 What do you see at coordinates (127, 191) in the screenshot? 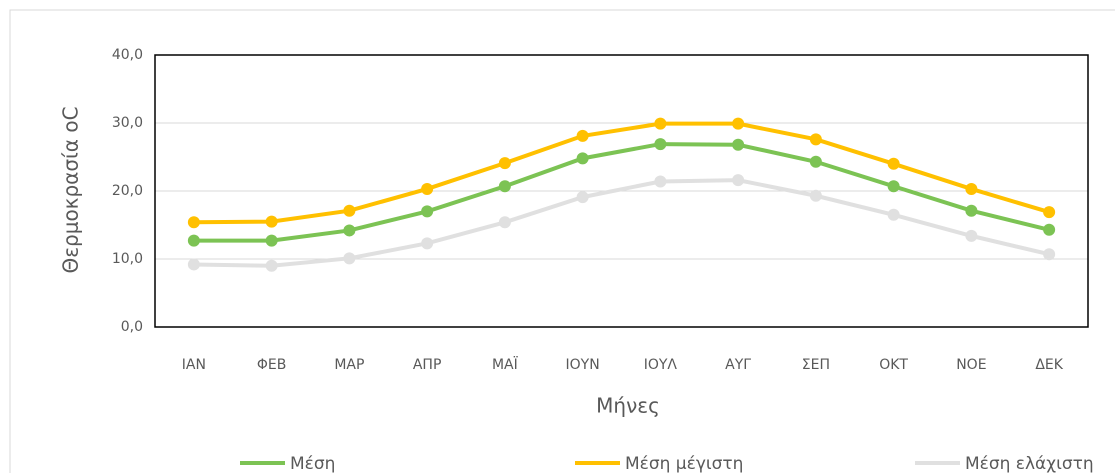
I see `y-tick-label: 20,0` at bounding box center [127, 191].